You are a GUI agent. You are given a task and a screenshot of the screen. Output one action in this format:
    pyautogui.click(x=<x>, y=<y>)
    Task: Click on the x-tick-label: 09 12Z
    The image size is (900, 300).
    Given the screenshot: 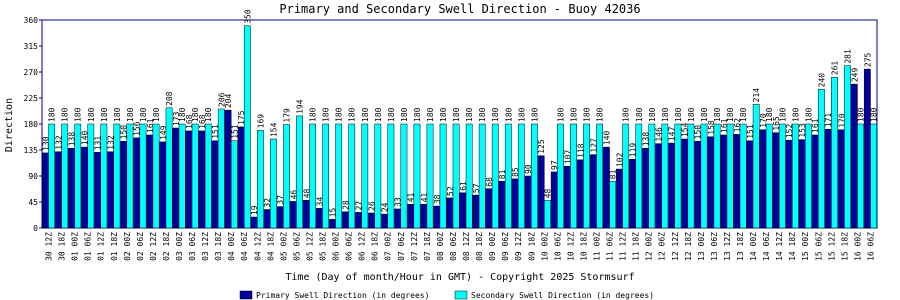 What is the action you would take?
    pyautogui.click(x=518, y=246)
    